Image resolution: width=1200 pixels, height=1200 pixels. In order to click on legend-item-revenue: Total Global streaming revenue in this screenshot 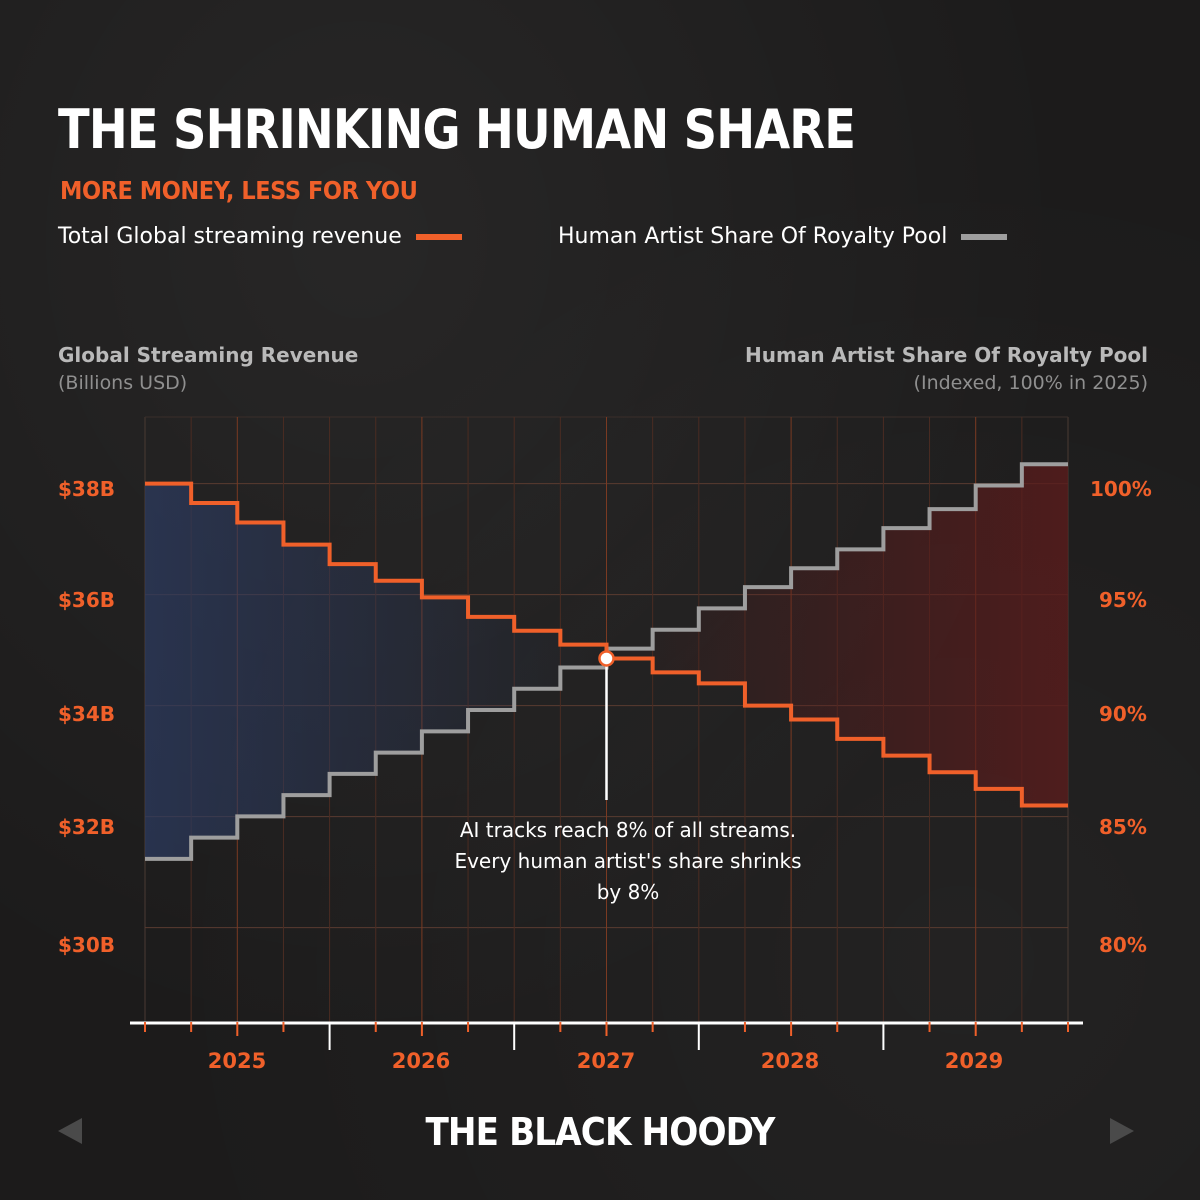, I will do `click(260, 236)`.